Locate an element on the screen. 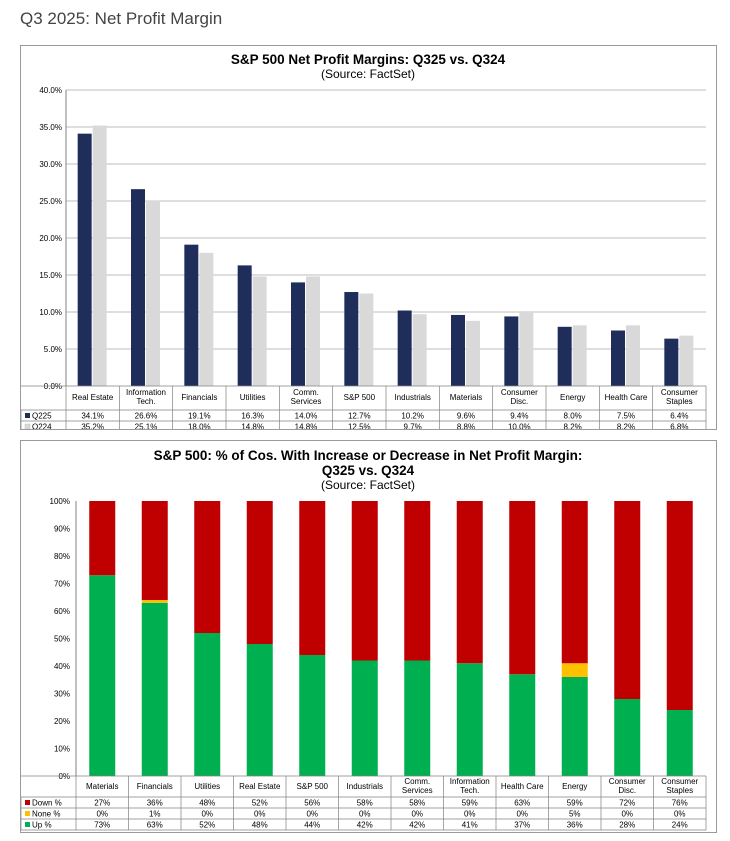 This screenshot has height=841, width=730. y-tick-label: 0.0% is located at coordinates (53, 386).